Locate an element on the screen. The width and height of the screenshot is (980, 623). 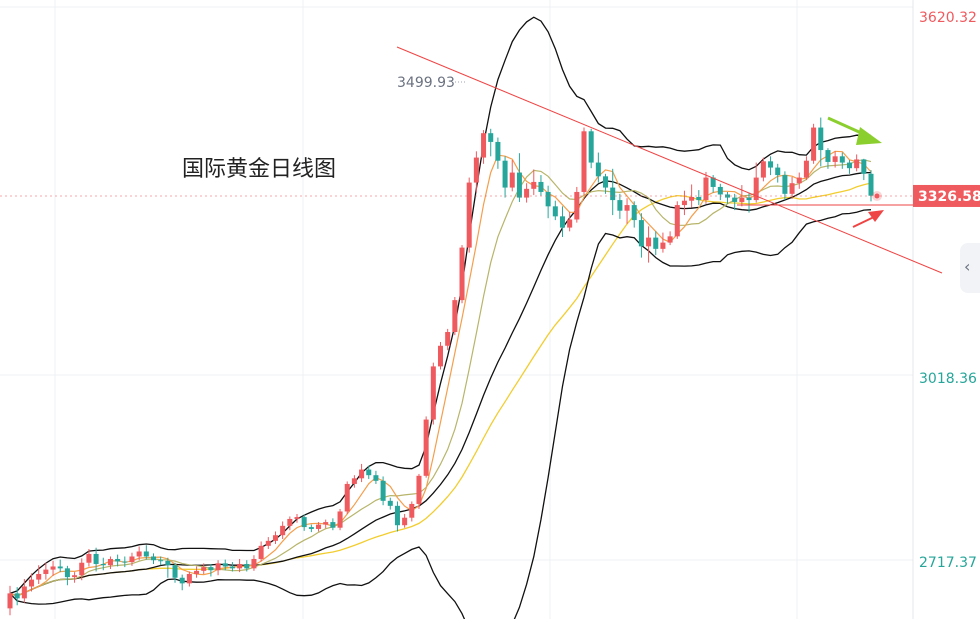
chevron-left-icon: ‹ is located at coordinates (967, 266).